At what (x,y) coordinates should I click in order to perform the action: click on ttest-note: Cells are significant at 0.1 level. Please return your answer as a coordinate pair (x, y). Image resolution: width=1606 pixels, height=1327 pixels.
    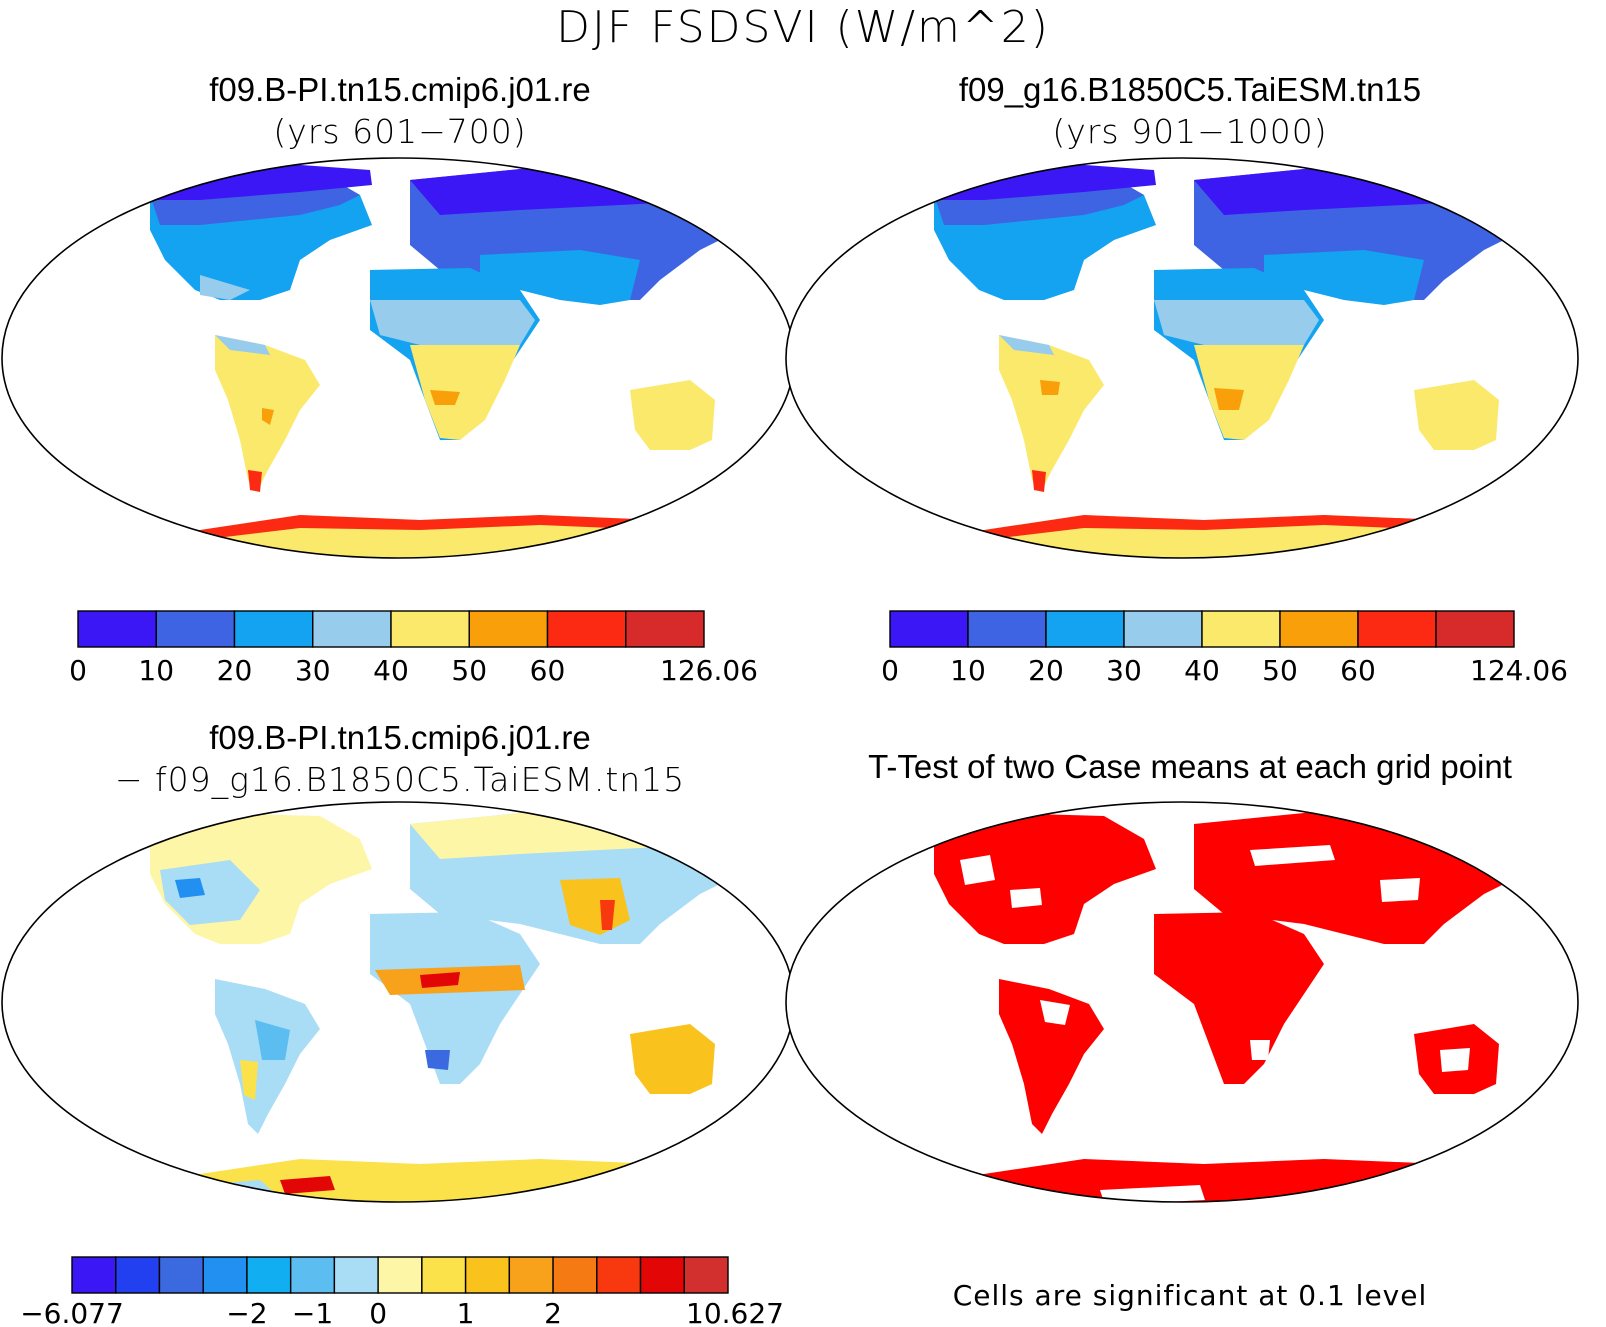
    Looking at the image, I should click on (1190, 1295).